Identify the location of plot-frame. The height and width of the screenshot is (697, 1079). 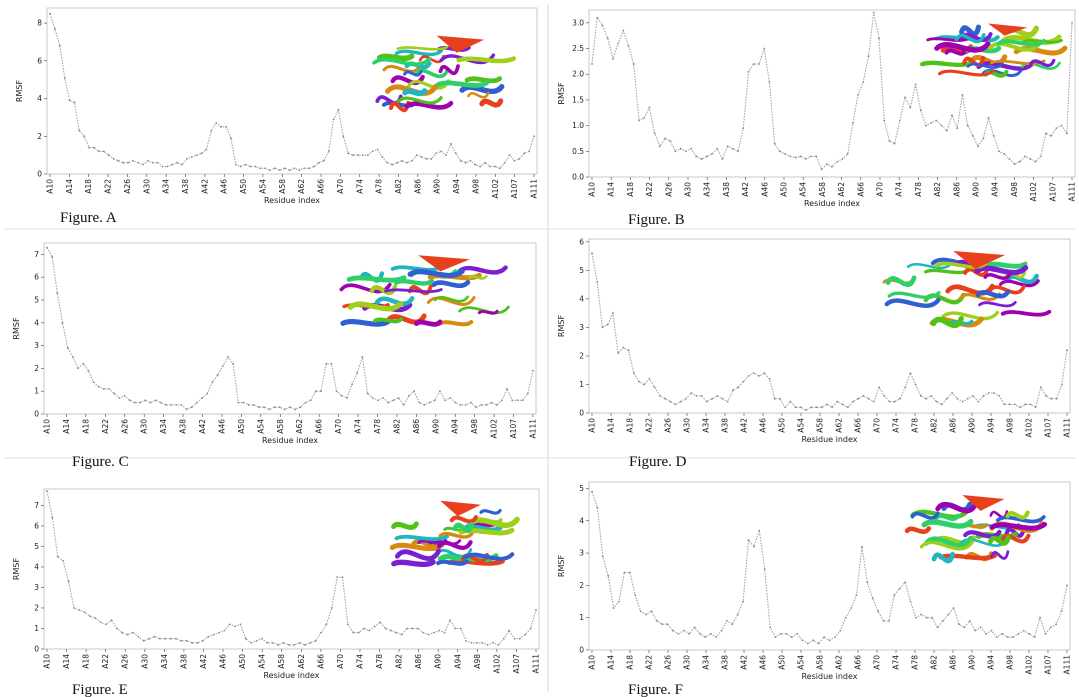
(829, 326).